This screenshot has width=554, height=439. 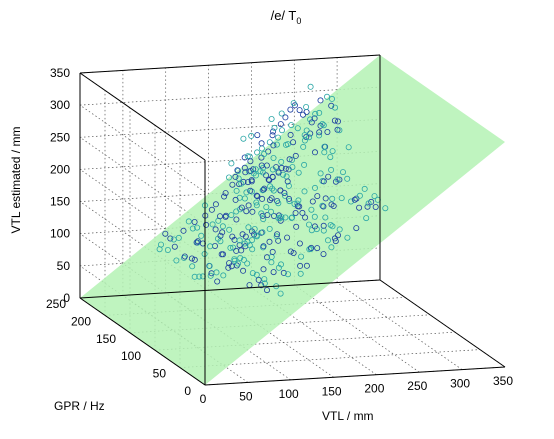 I want to click on z-tick-label: 250, so click(x=60, y=137).